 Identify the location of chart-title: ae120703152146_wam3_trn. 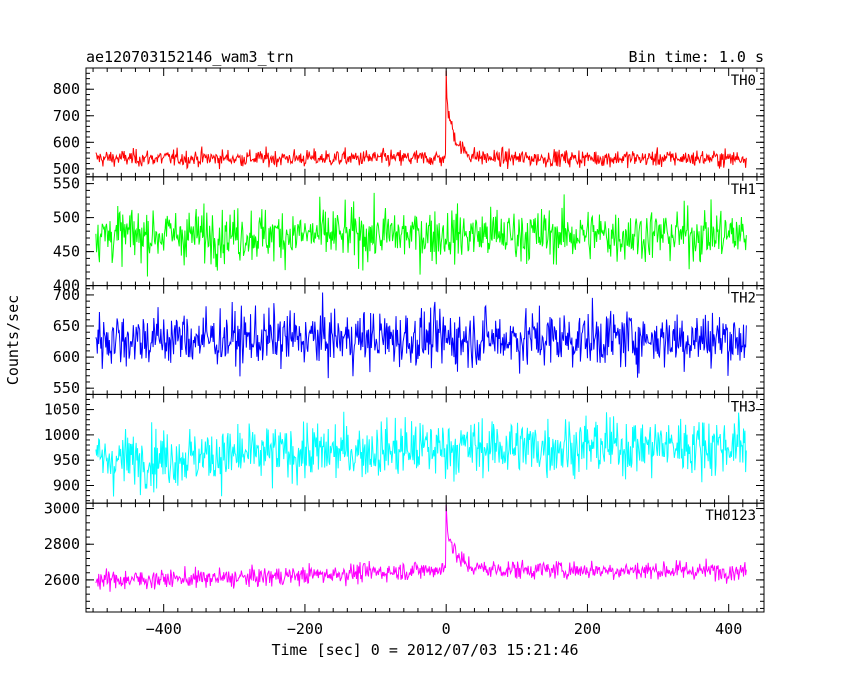
(190, 57).